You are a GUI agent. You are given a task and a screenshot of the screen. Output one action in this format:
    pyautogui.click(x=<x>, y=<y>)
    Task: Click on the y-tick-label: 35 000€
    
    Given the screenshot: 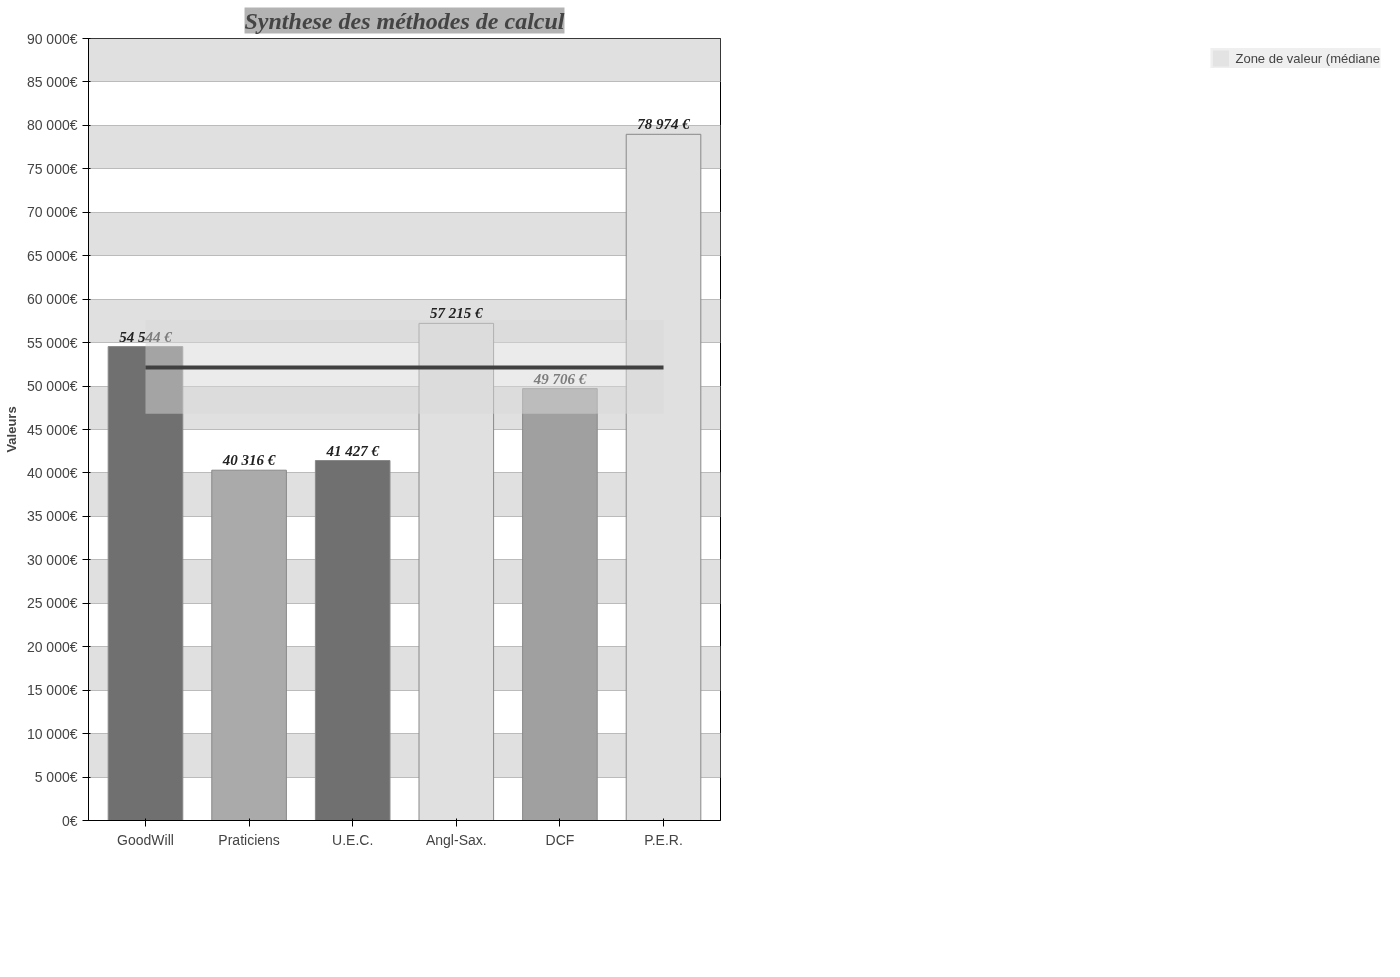 What is the action you would take?
    pyautogui.click(x=52, y=516)
    